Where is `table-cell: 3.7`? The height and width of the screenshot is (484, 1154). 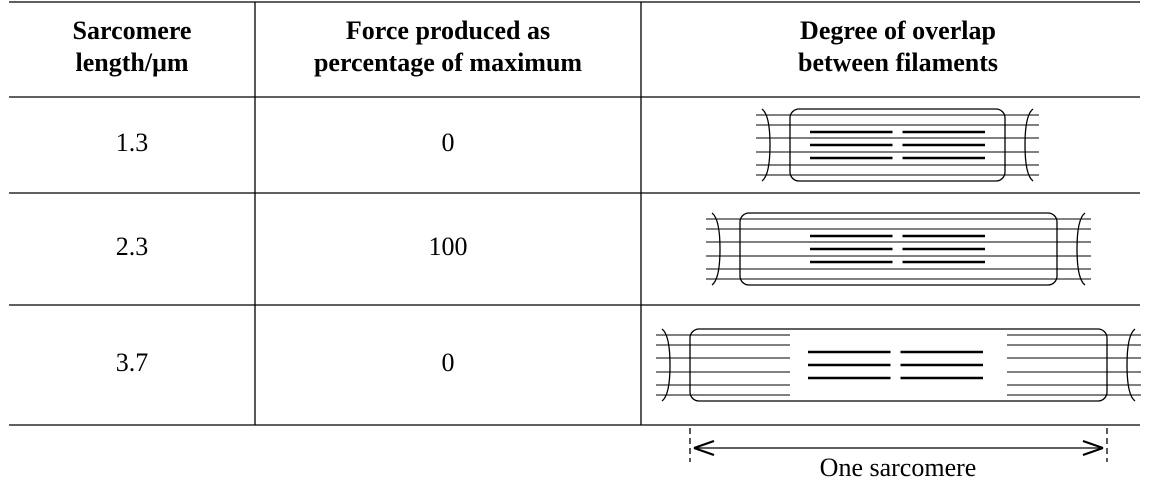
table-cell: 3.7 is located at coordinates (132, 362).